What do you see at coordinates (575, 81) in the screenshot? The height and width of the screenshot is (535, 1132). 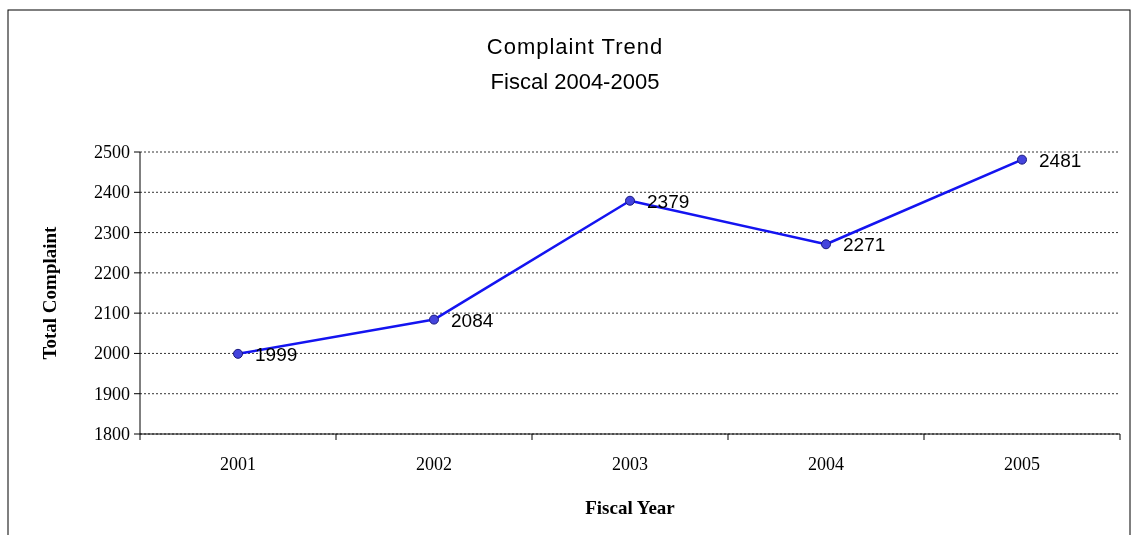 I see `chart-subtitle: Fiscal 2004-2005` at bounding box center [575, 81].